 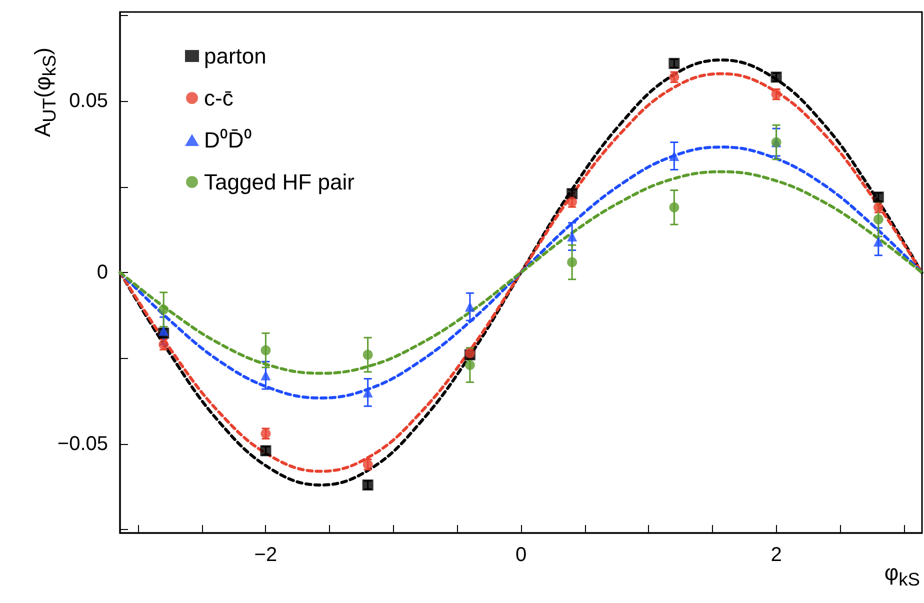 I want to click on legend-label: D⁰D̄⁰, so click(x=228, y=140).